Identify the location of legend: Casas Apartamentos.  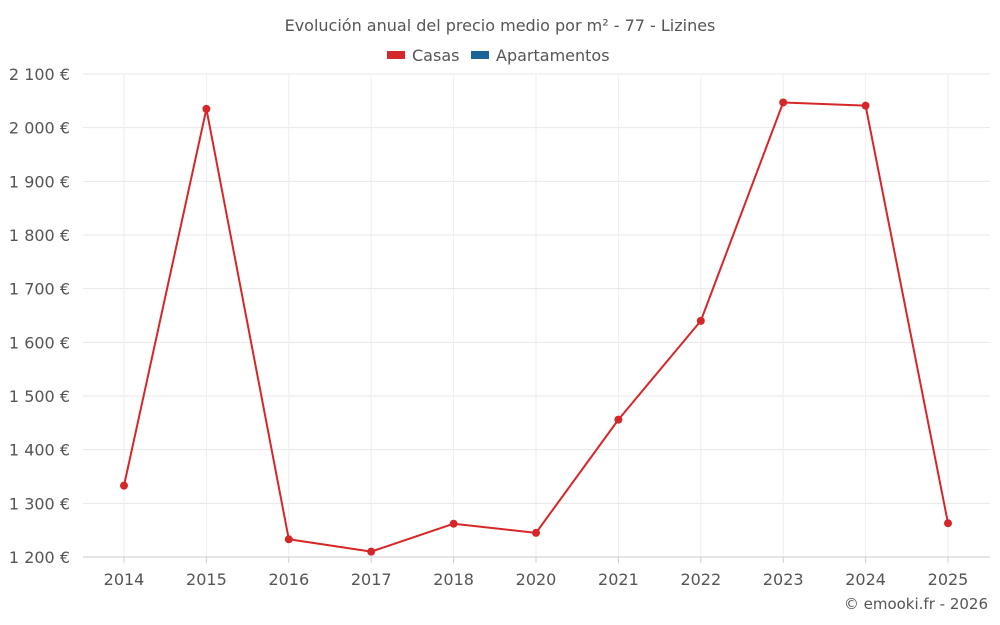
(498, 55).